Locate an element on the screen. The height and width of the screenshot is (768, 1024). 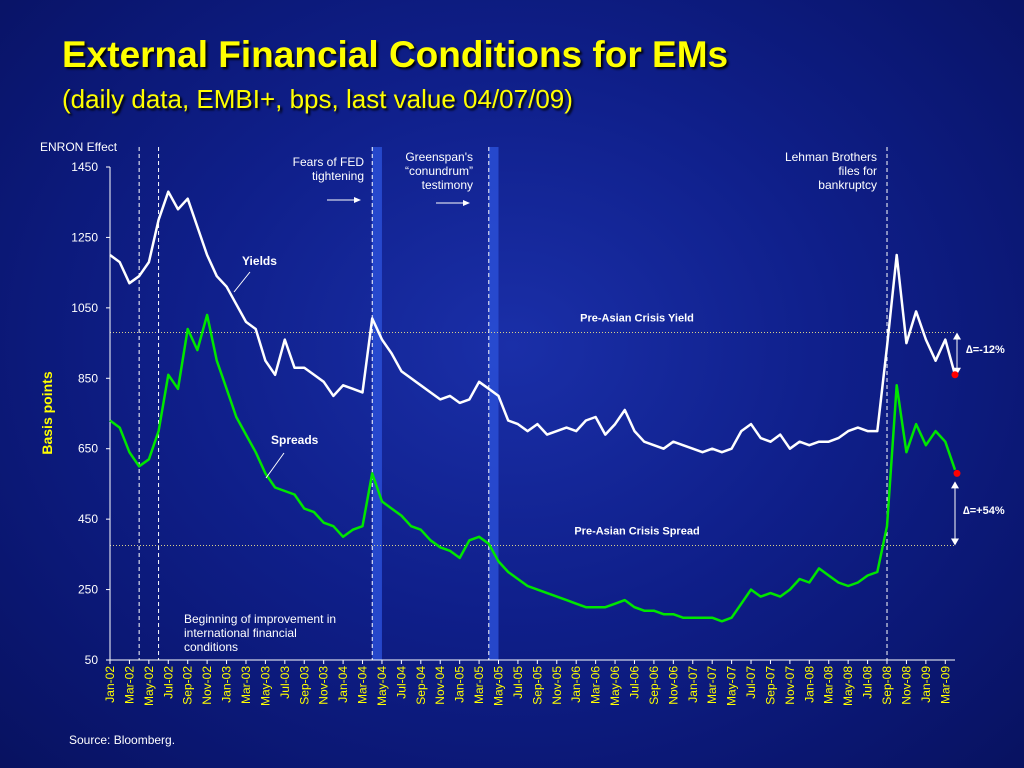
spreads-pointer is located at coordinates (275, 465).